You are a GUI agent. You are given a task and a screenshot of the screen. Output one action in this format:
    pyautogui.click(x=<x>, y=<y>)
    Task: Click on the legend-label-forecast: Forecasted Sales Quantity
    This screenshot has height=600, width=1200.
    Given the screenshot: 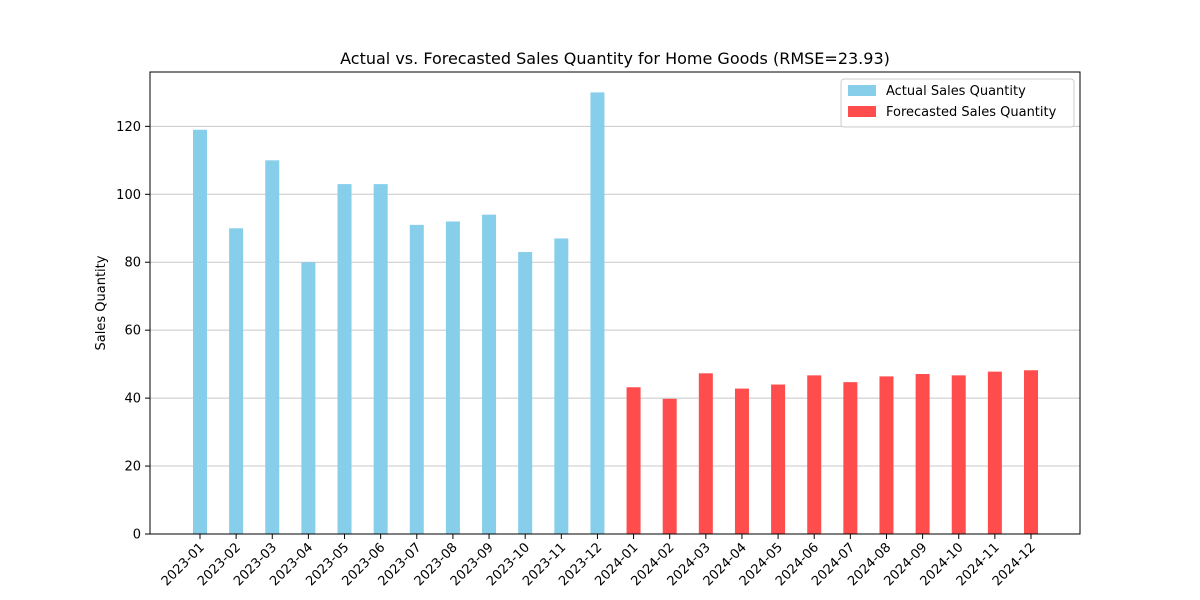 What is the action you would take?
    pyautogui.click(x=971, y=112)
    